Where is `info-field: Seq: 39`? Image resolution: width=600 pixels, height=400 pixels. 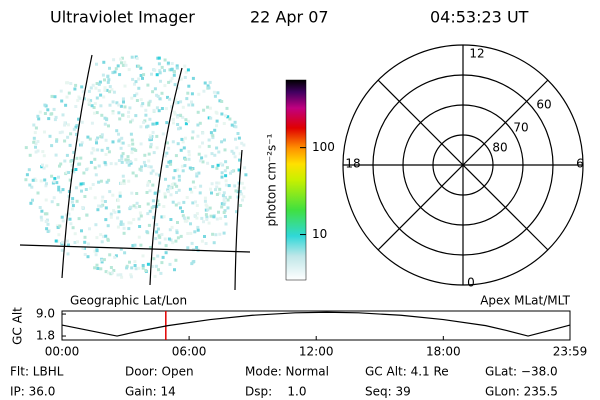
info-field: Seq: 39 is located at coordinates (388, 392).